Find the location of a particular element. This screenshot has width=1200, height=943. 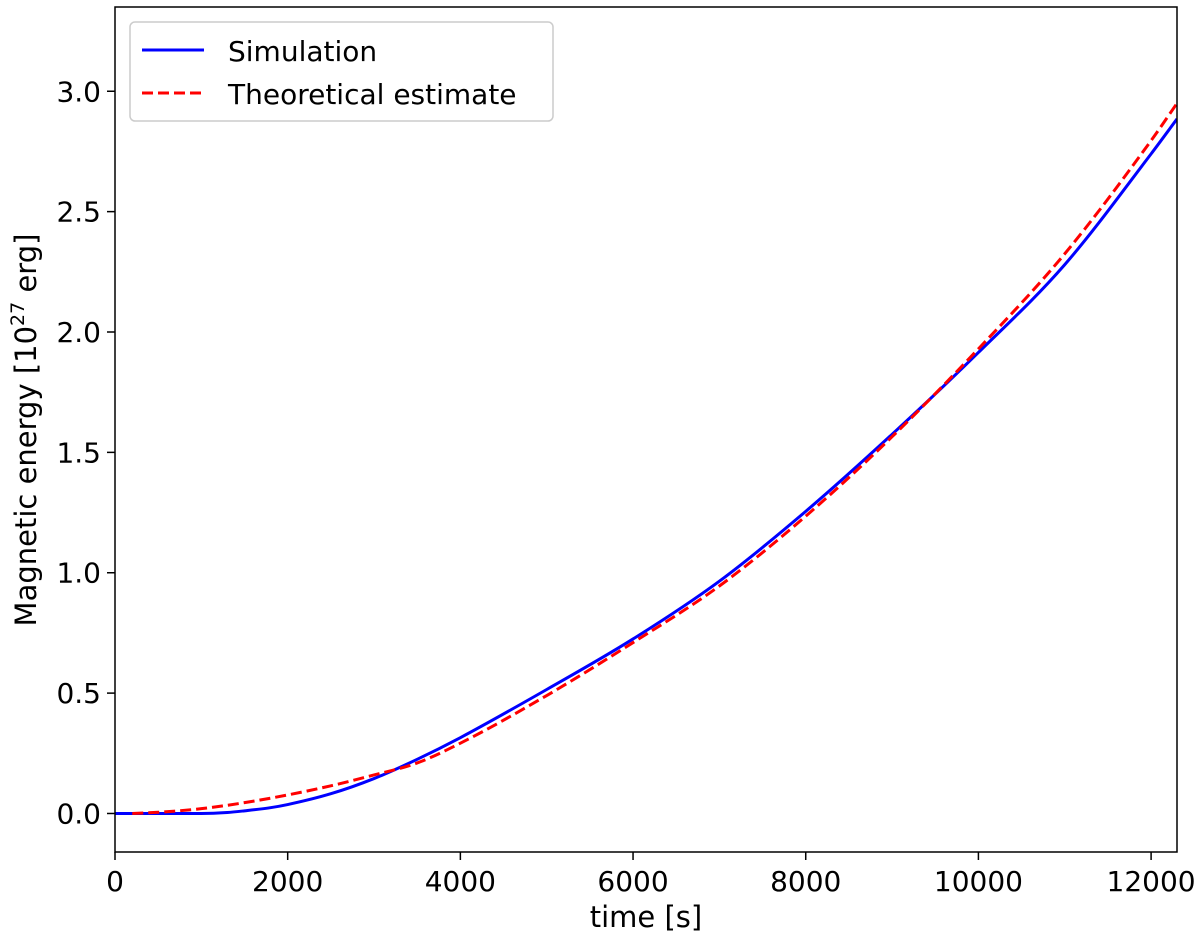

y-tick-label: 2.0 is located at coordinates (78, 332).